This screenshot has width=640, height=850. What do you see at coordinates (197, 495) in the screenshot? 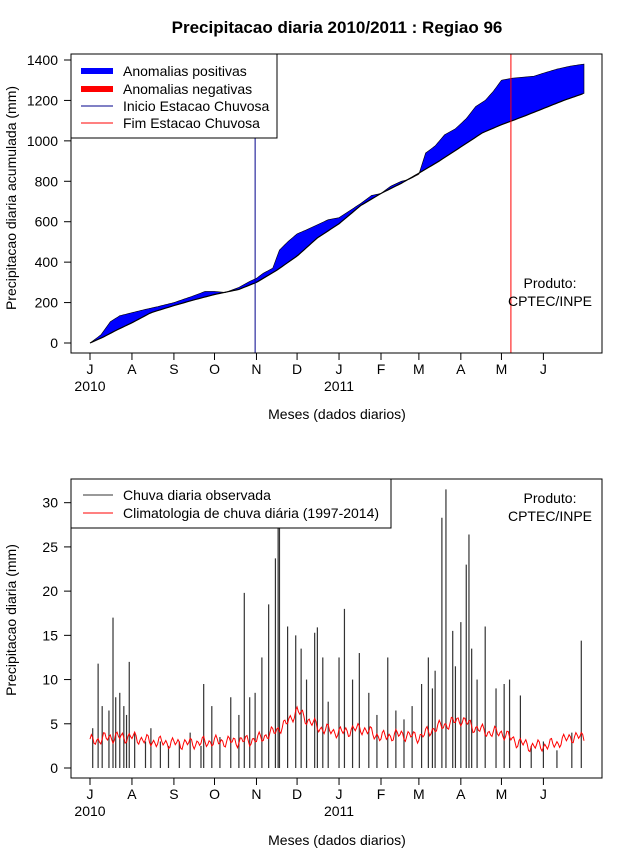
I see `legend-label-observed: Chuva diaria observada` at bounding box center [197, 495].